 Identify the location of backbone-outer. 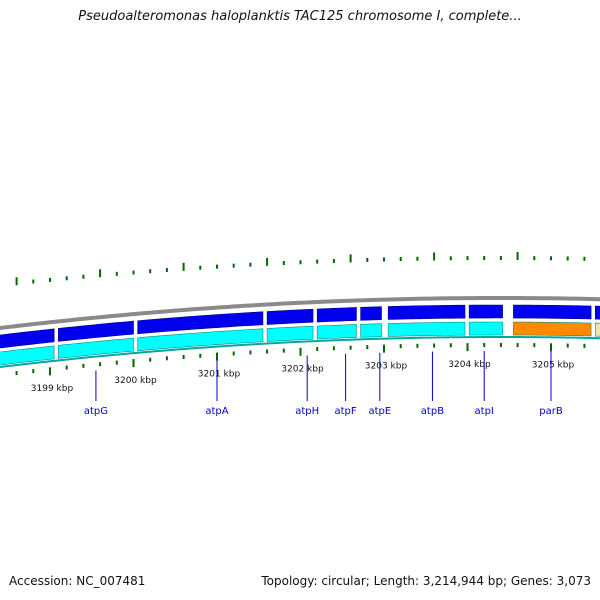
(300, 313).